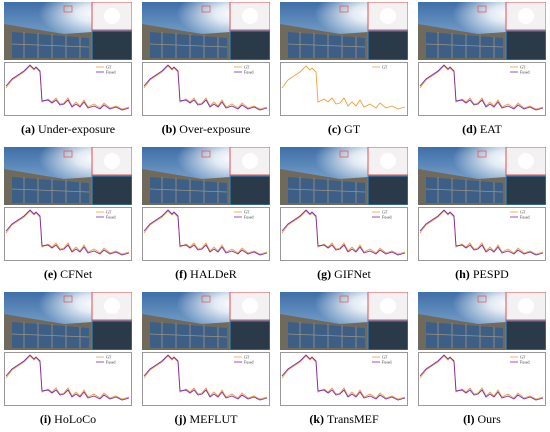  I want to click on caption: (a) Under-exposure, so click(68, 129).